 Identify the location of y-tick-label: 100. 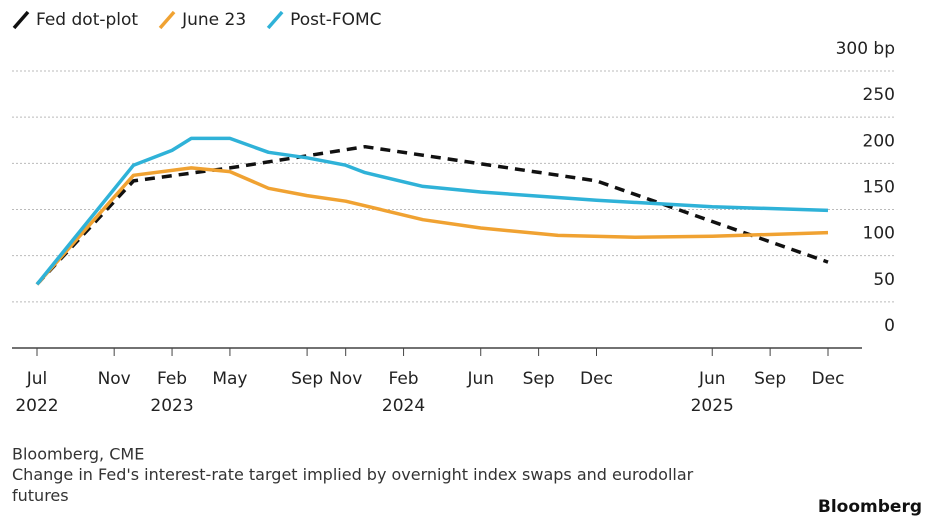
(879, 234).